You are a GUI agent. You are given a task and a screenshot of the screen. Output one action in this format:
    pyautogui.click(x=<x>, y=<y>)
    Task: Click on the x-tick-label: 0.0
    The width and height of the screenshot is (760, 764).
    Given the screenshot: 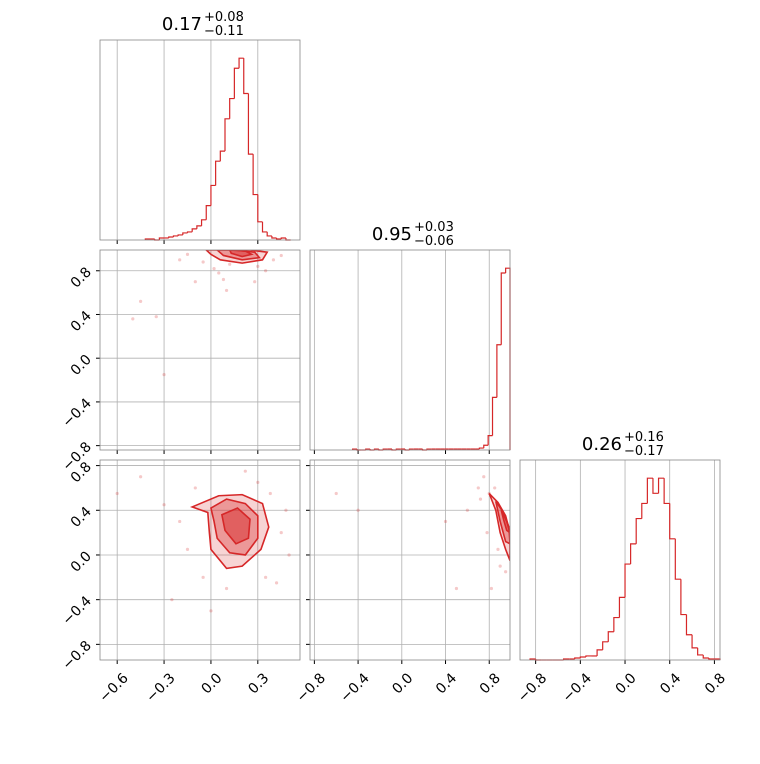 What is the action you would take?
    pyautogui.click(x=626, y=683)
    